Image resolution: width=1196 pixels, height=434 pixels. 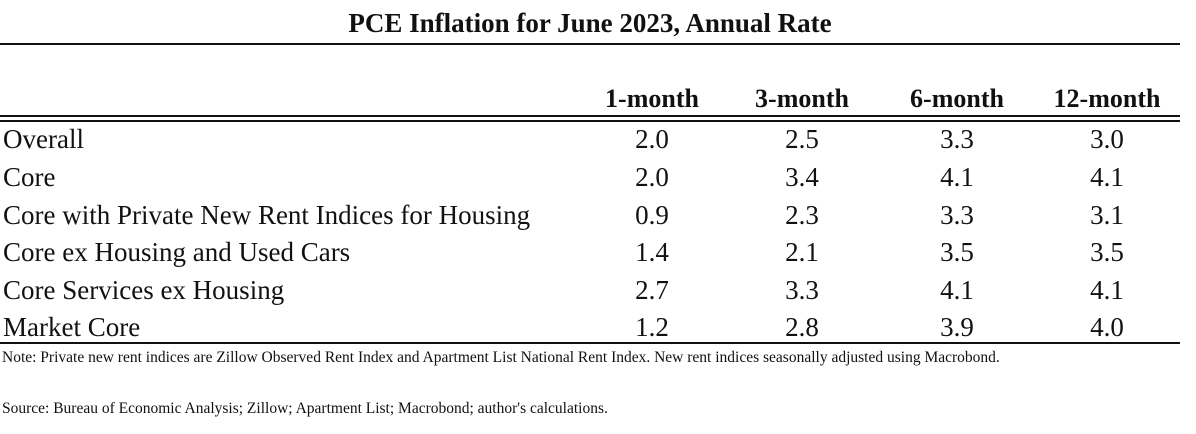 I want to click on top-rule, so click(x=590, y=44).